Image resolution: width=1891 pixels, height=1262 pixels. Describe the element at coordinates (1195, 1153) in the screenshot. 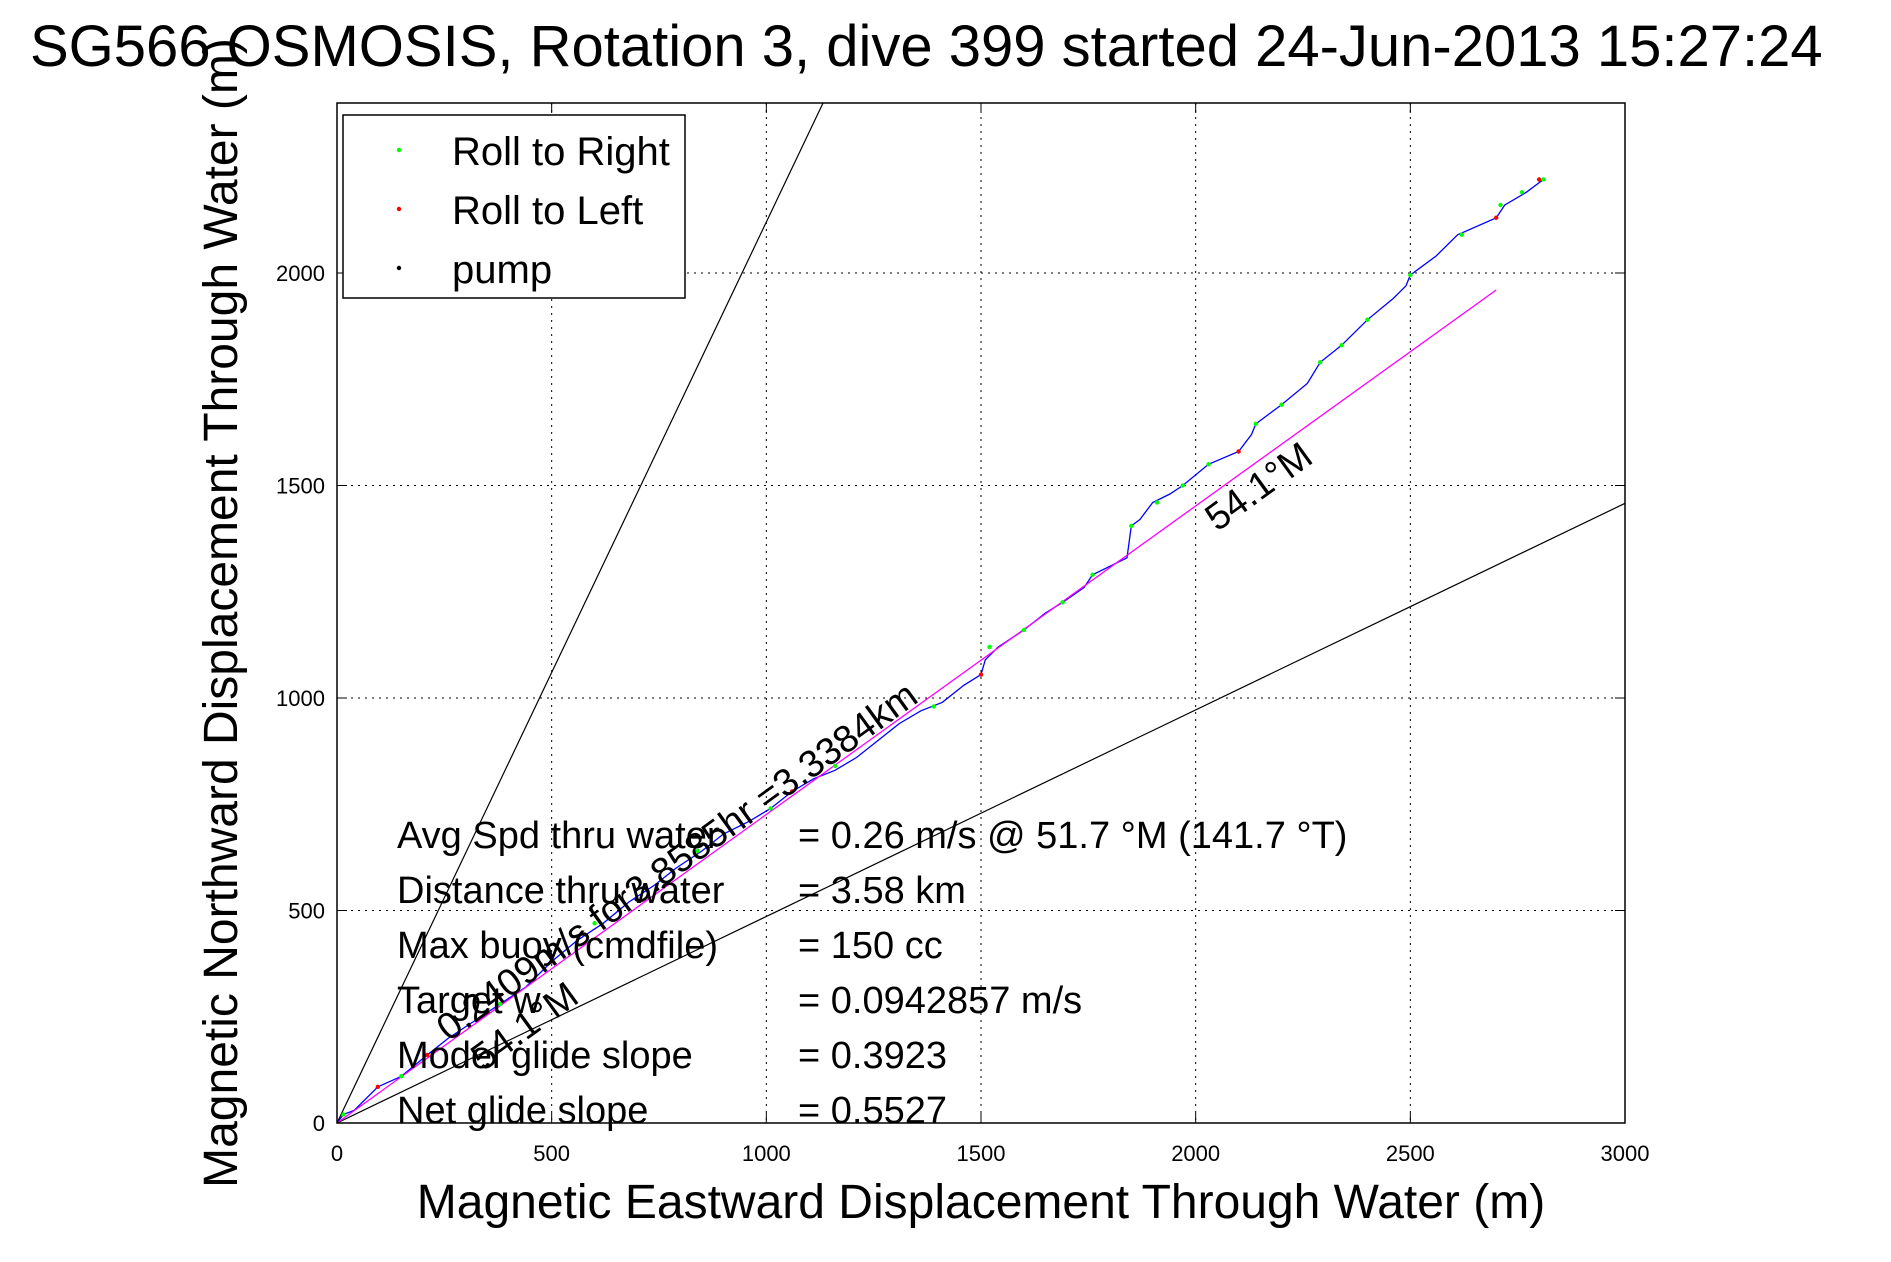

I see `x-tick-label: 2000` at that location.